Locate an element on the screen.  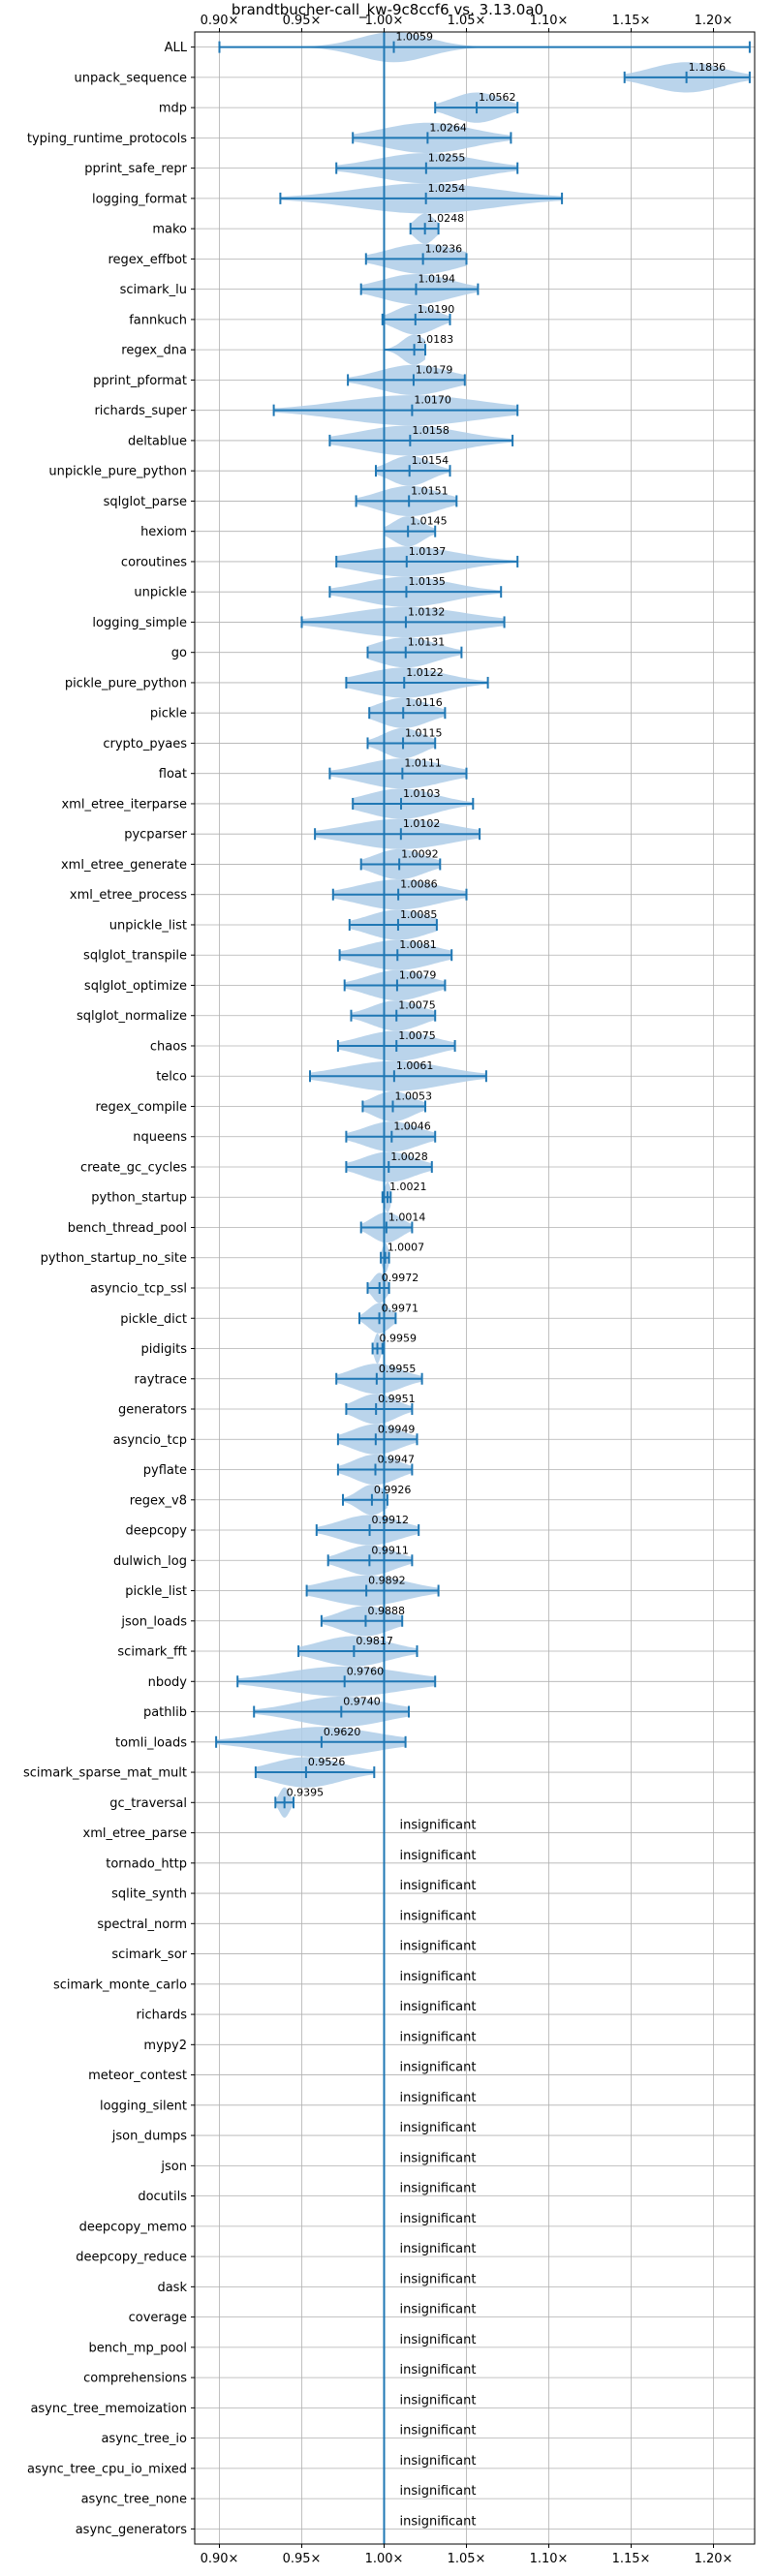
value-label: 1.0111 is located at coordinates (423, 763).